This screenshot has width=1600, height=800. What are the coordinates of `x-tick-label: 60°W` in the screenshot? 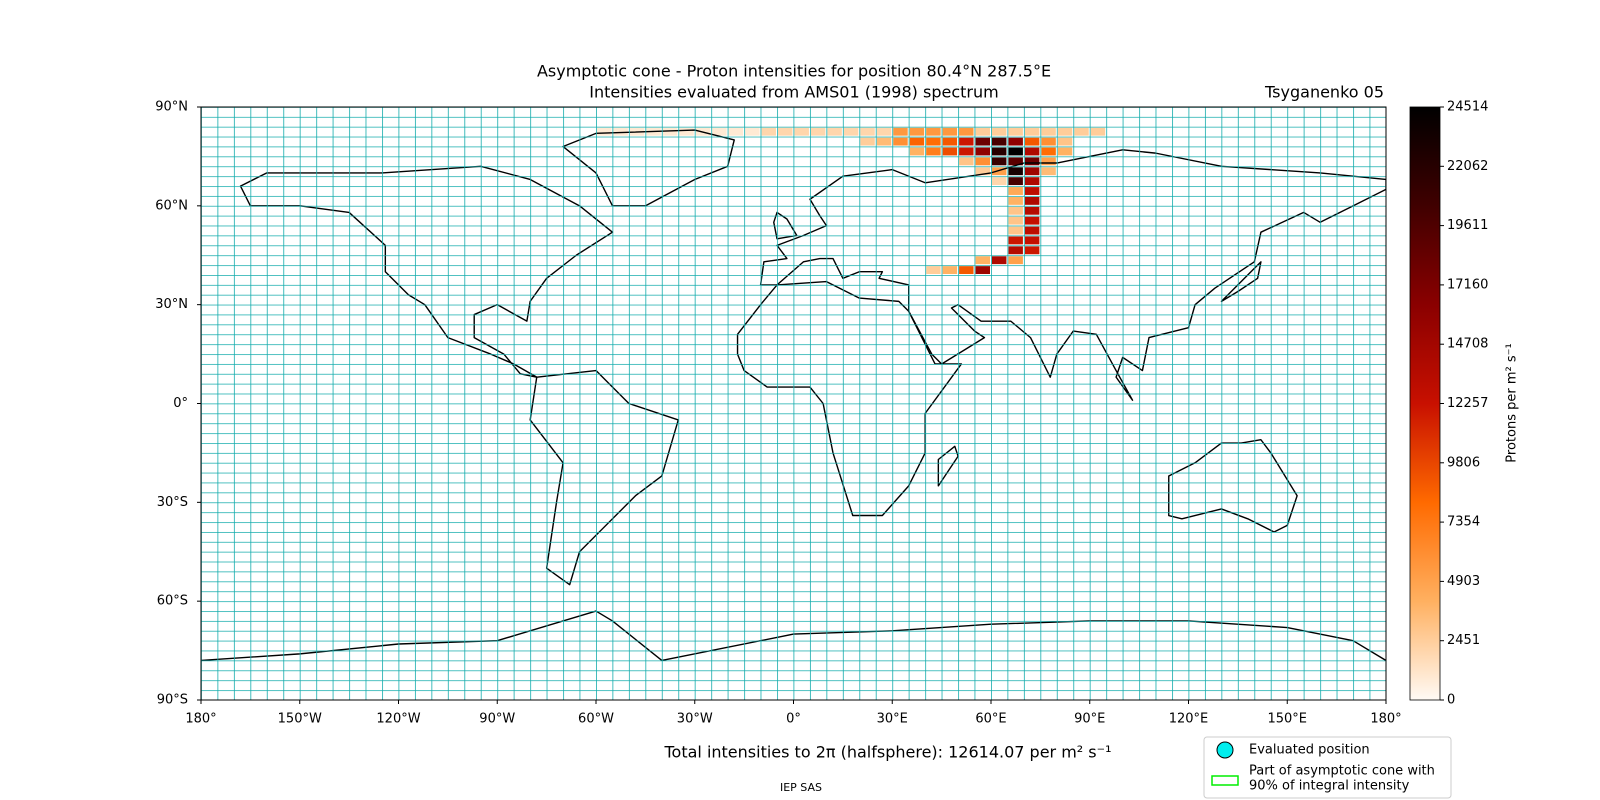 It's located at (596, 719).